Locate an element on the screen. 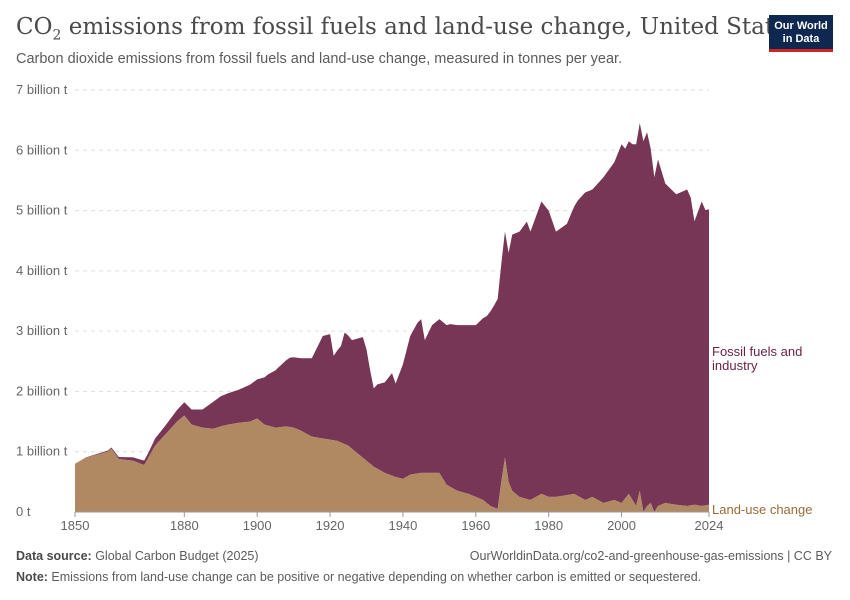 The image size is (850, 600). data-source: Data source: Global Carbon Budget (2025) is located at coordinates (137, 556).